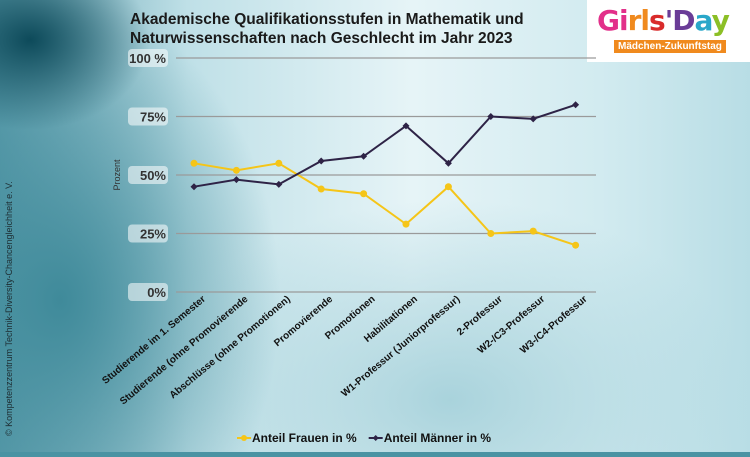 Image resolution: width=750 pixels, height=457 pixels. Describe the element at coordinates (304, 438) in the screenshot. I see `legend-label: Anteil Frauen in %` at that location.